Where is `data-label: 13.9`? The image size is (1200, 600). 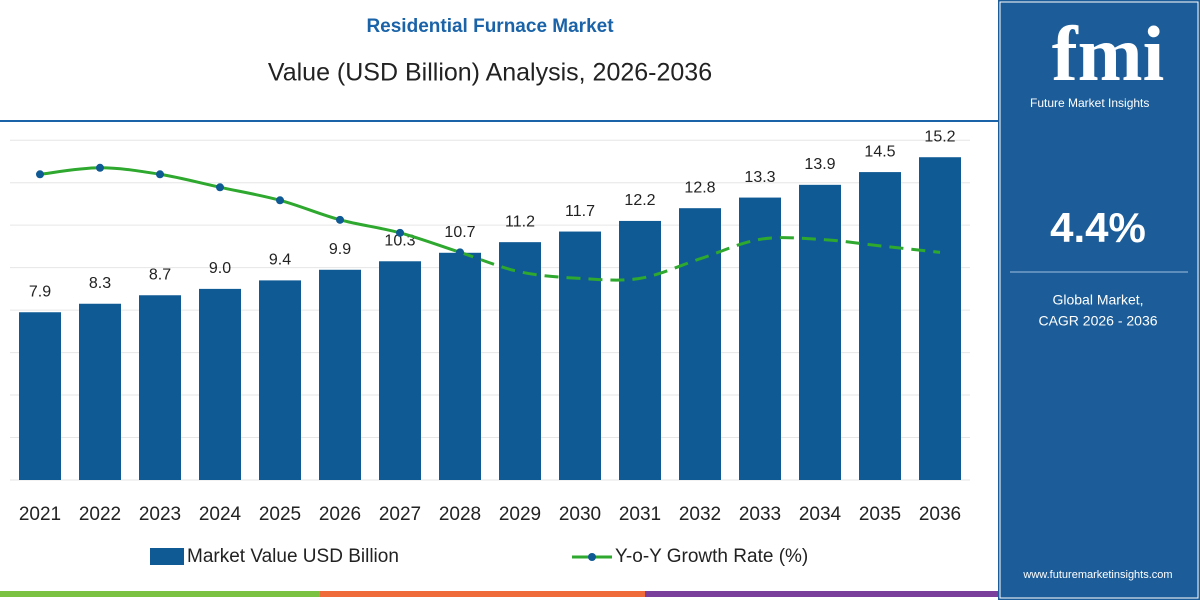 data-label: 13.9 is located at coordinates (819, 164).